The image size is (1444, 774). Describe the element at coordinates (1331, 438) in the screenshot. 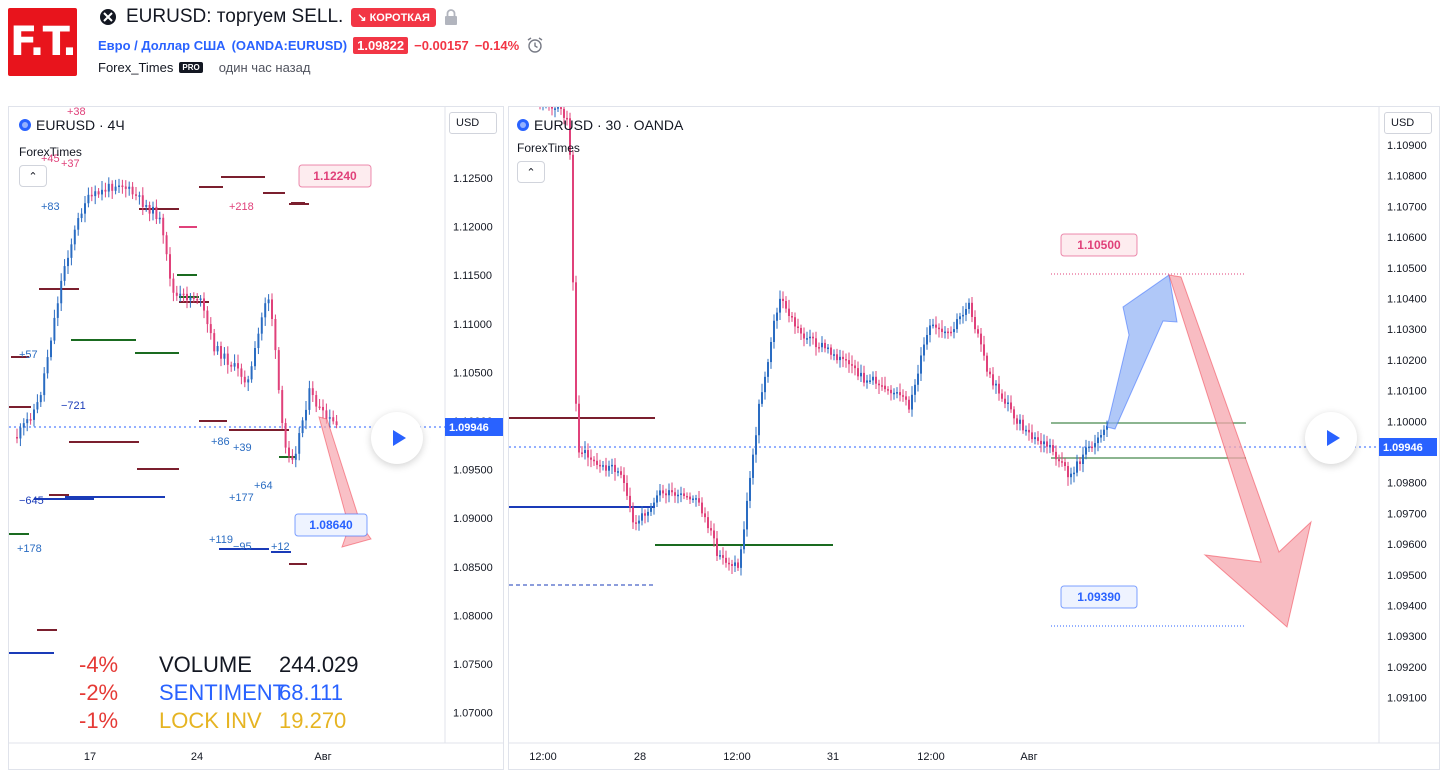

I see `right-chart-play-button` at that location.